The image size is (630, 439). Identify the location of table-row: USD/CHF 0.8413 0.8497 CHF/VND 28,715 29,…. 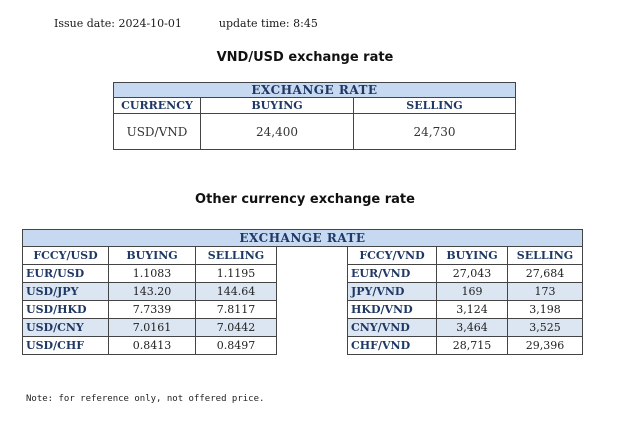
(302, 345).